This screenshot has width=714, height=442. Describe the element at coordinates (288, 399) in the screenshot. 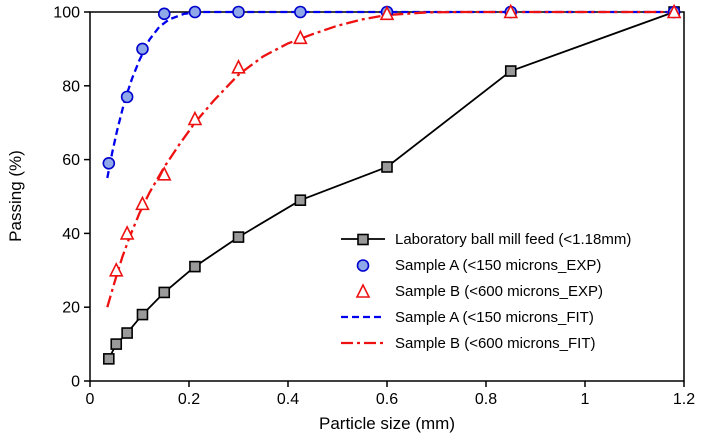

I see `x-tick-label: 0.4` at that location.